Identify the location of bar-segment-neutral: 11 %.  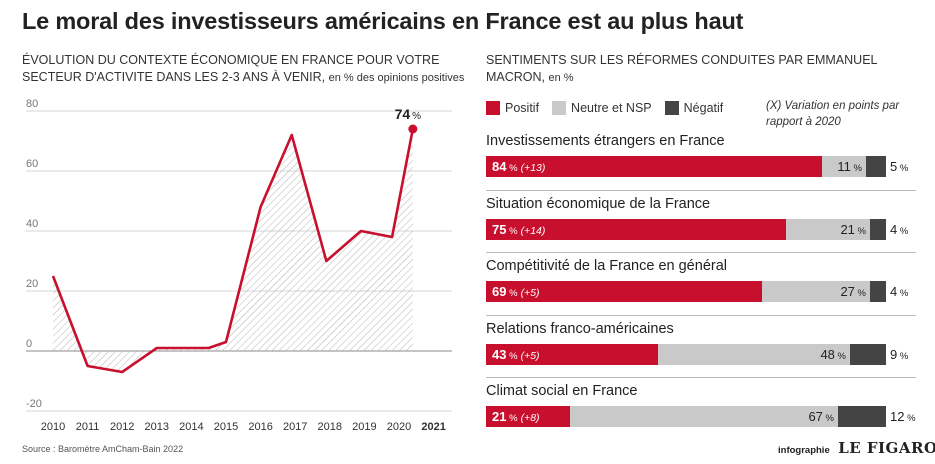
(844, 166).